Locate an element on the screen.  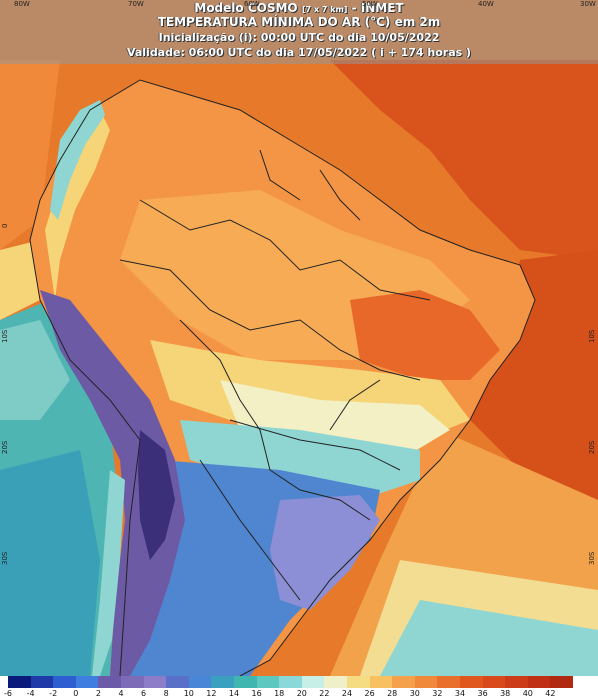
andes-dark-purple is located at coordinates (156, 495).